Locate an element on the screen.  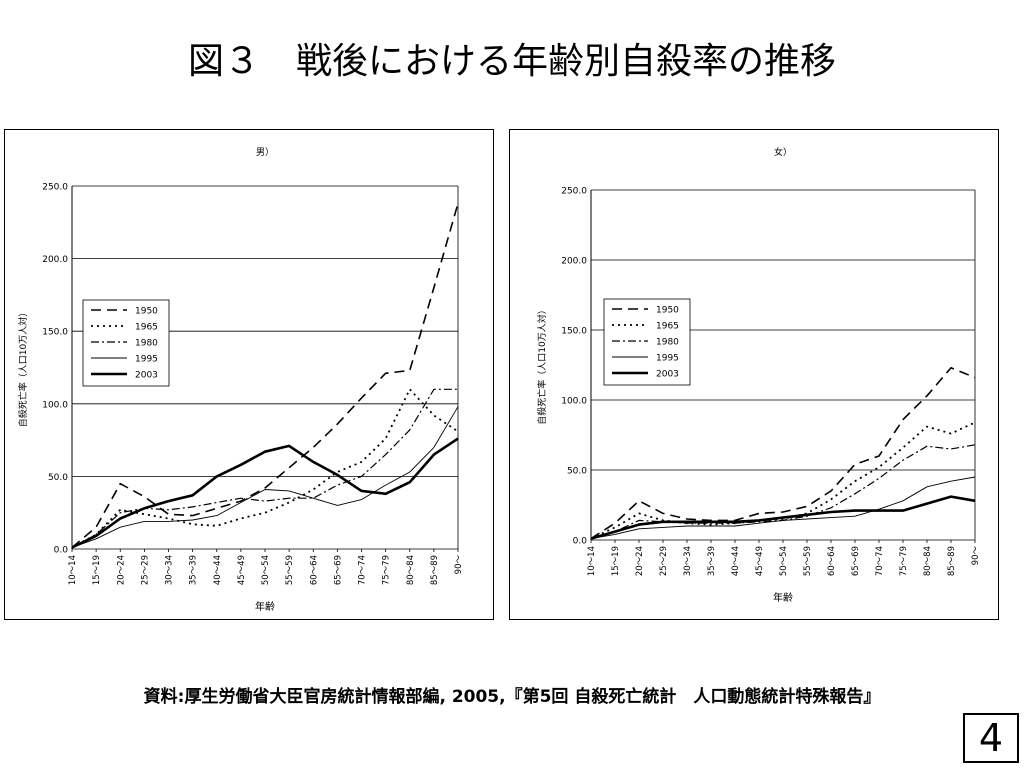
female-legend-label: 2003 is located at coordinates (667, 375).